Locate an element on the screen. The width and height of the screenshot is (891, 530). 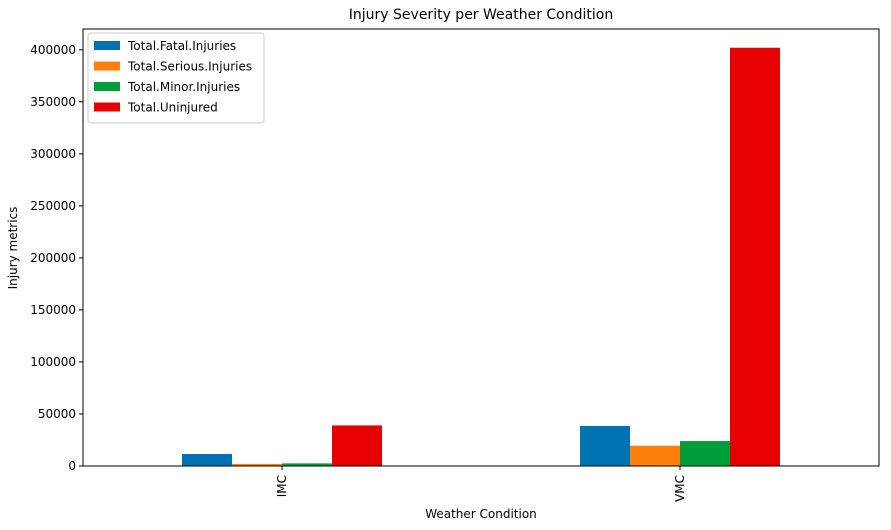
x-tick-label-imc: IMC is located at coordinates (282, 486).